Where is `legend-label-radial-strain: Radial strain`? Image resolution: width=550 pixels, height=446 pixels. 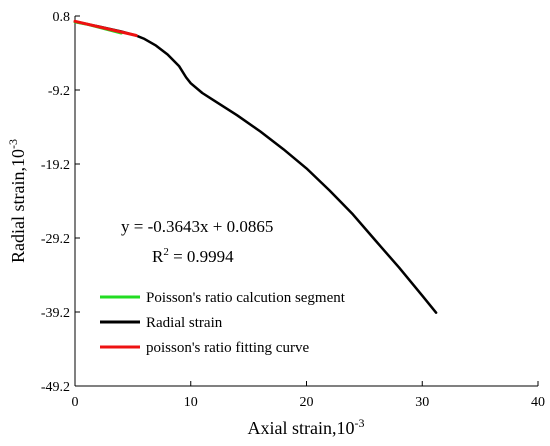 legend-label-radial-strain: Radial strain is located at coordinates (184, 323).